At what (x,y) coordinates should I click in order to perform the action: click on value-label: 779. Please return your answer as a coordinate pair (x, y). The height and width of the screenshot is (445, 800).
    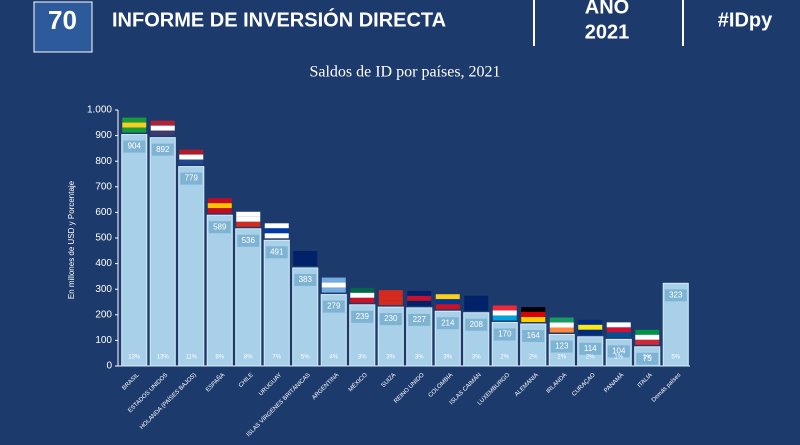
    Looking at the image, I should click on (192, 178).